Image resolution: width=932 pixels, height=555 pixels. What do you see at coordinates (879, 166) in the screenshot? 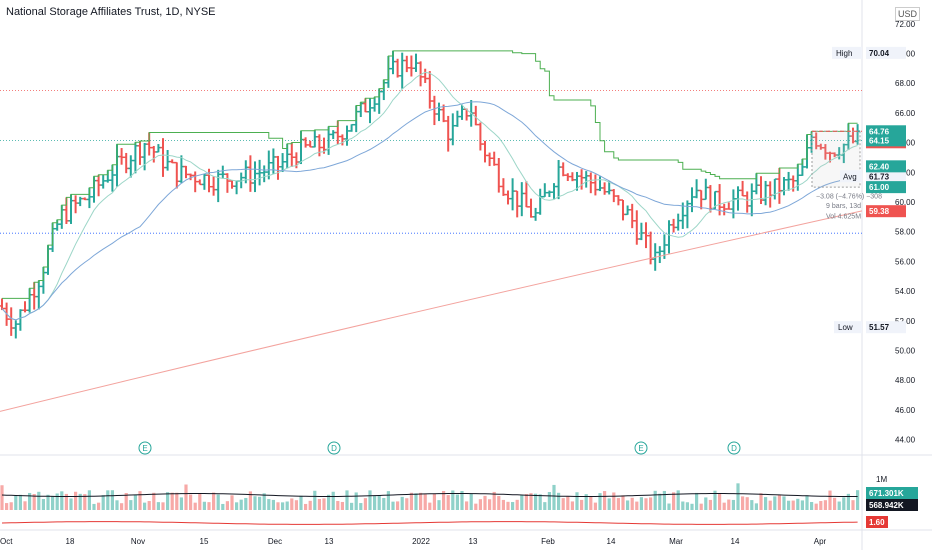
I see `tag-v4: 62.40` at bounding box center [879, 166].